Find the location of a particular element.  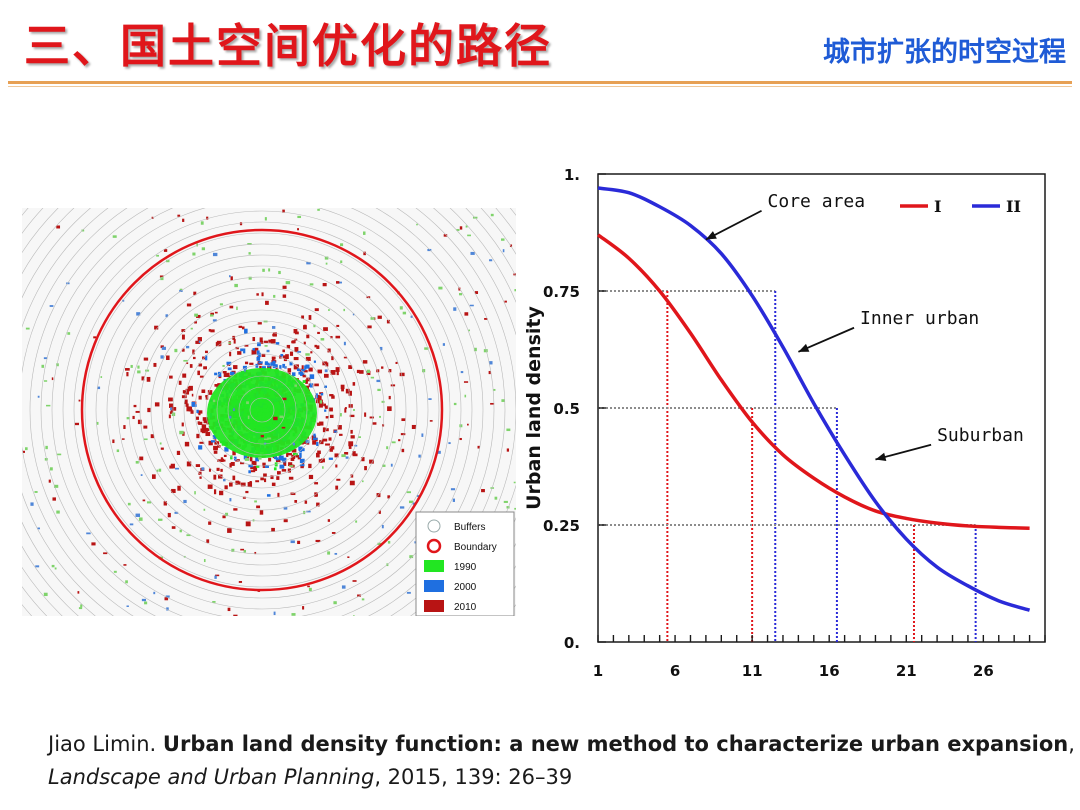

chart-y-tick-label: 1. is located at coordinates (572, 175).